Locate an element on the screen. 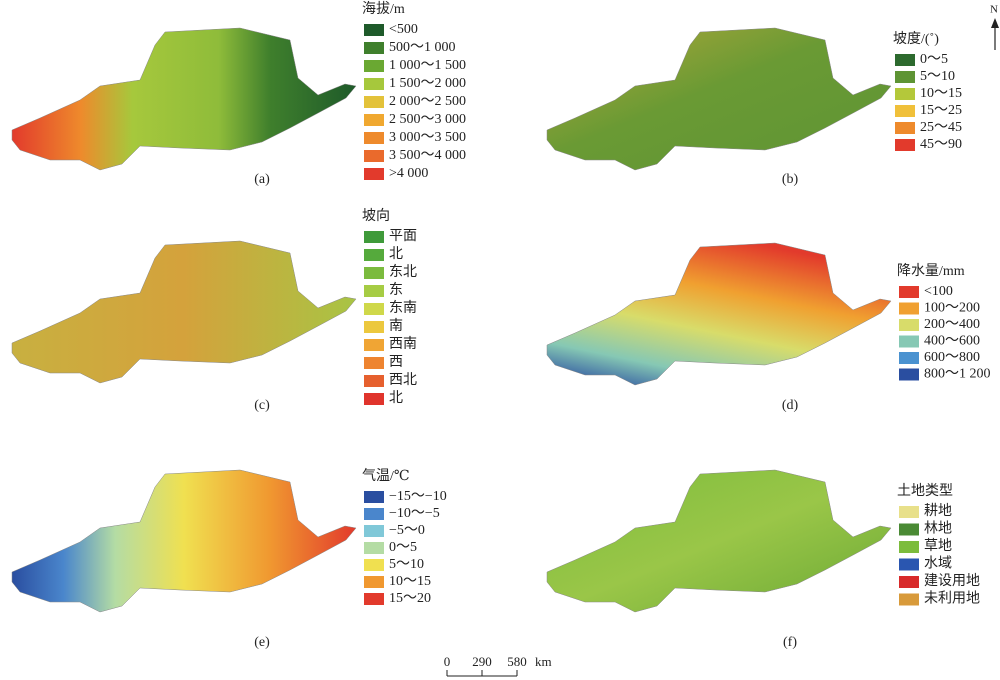  legend-label: −10～−5 is located at coordinates (414, 513).